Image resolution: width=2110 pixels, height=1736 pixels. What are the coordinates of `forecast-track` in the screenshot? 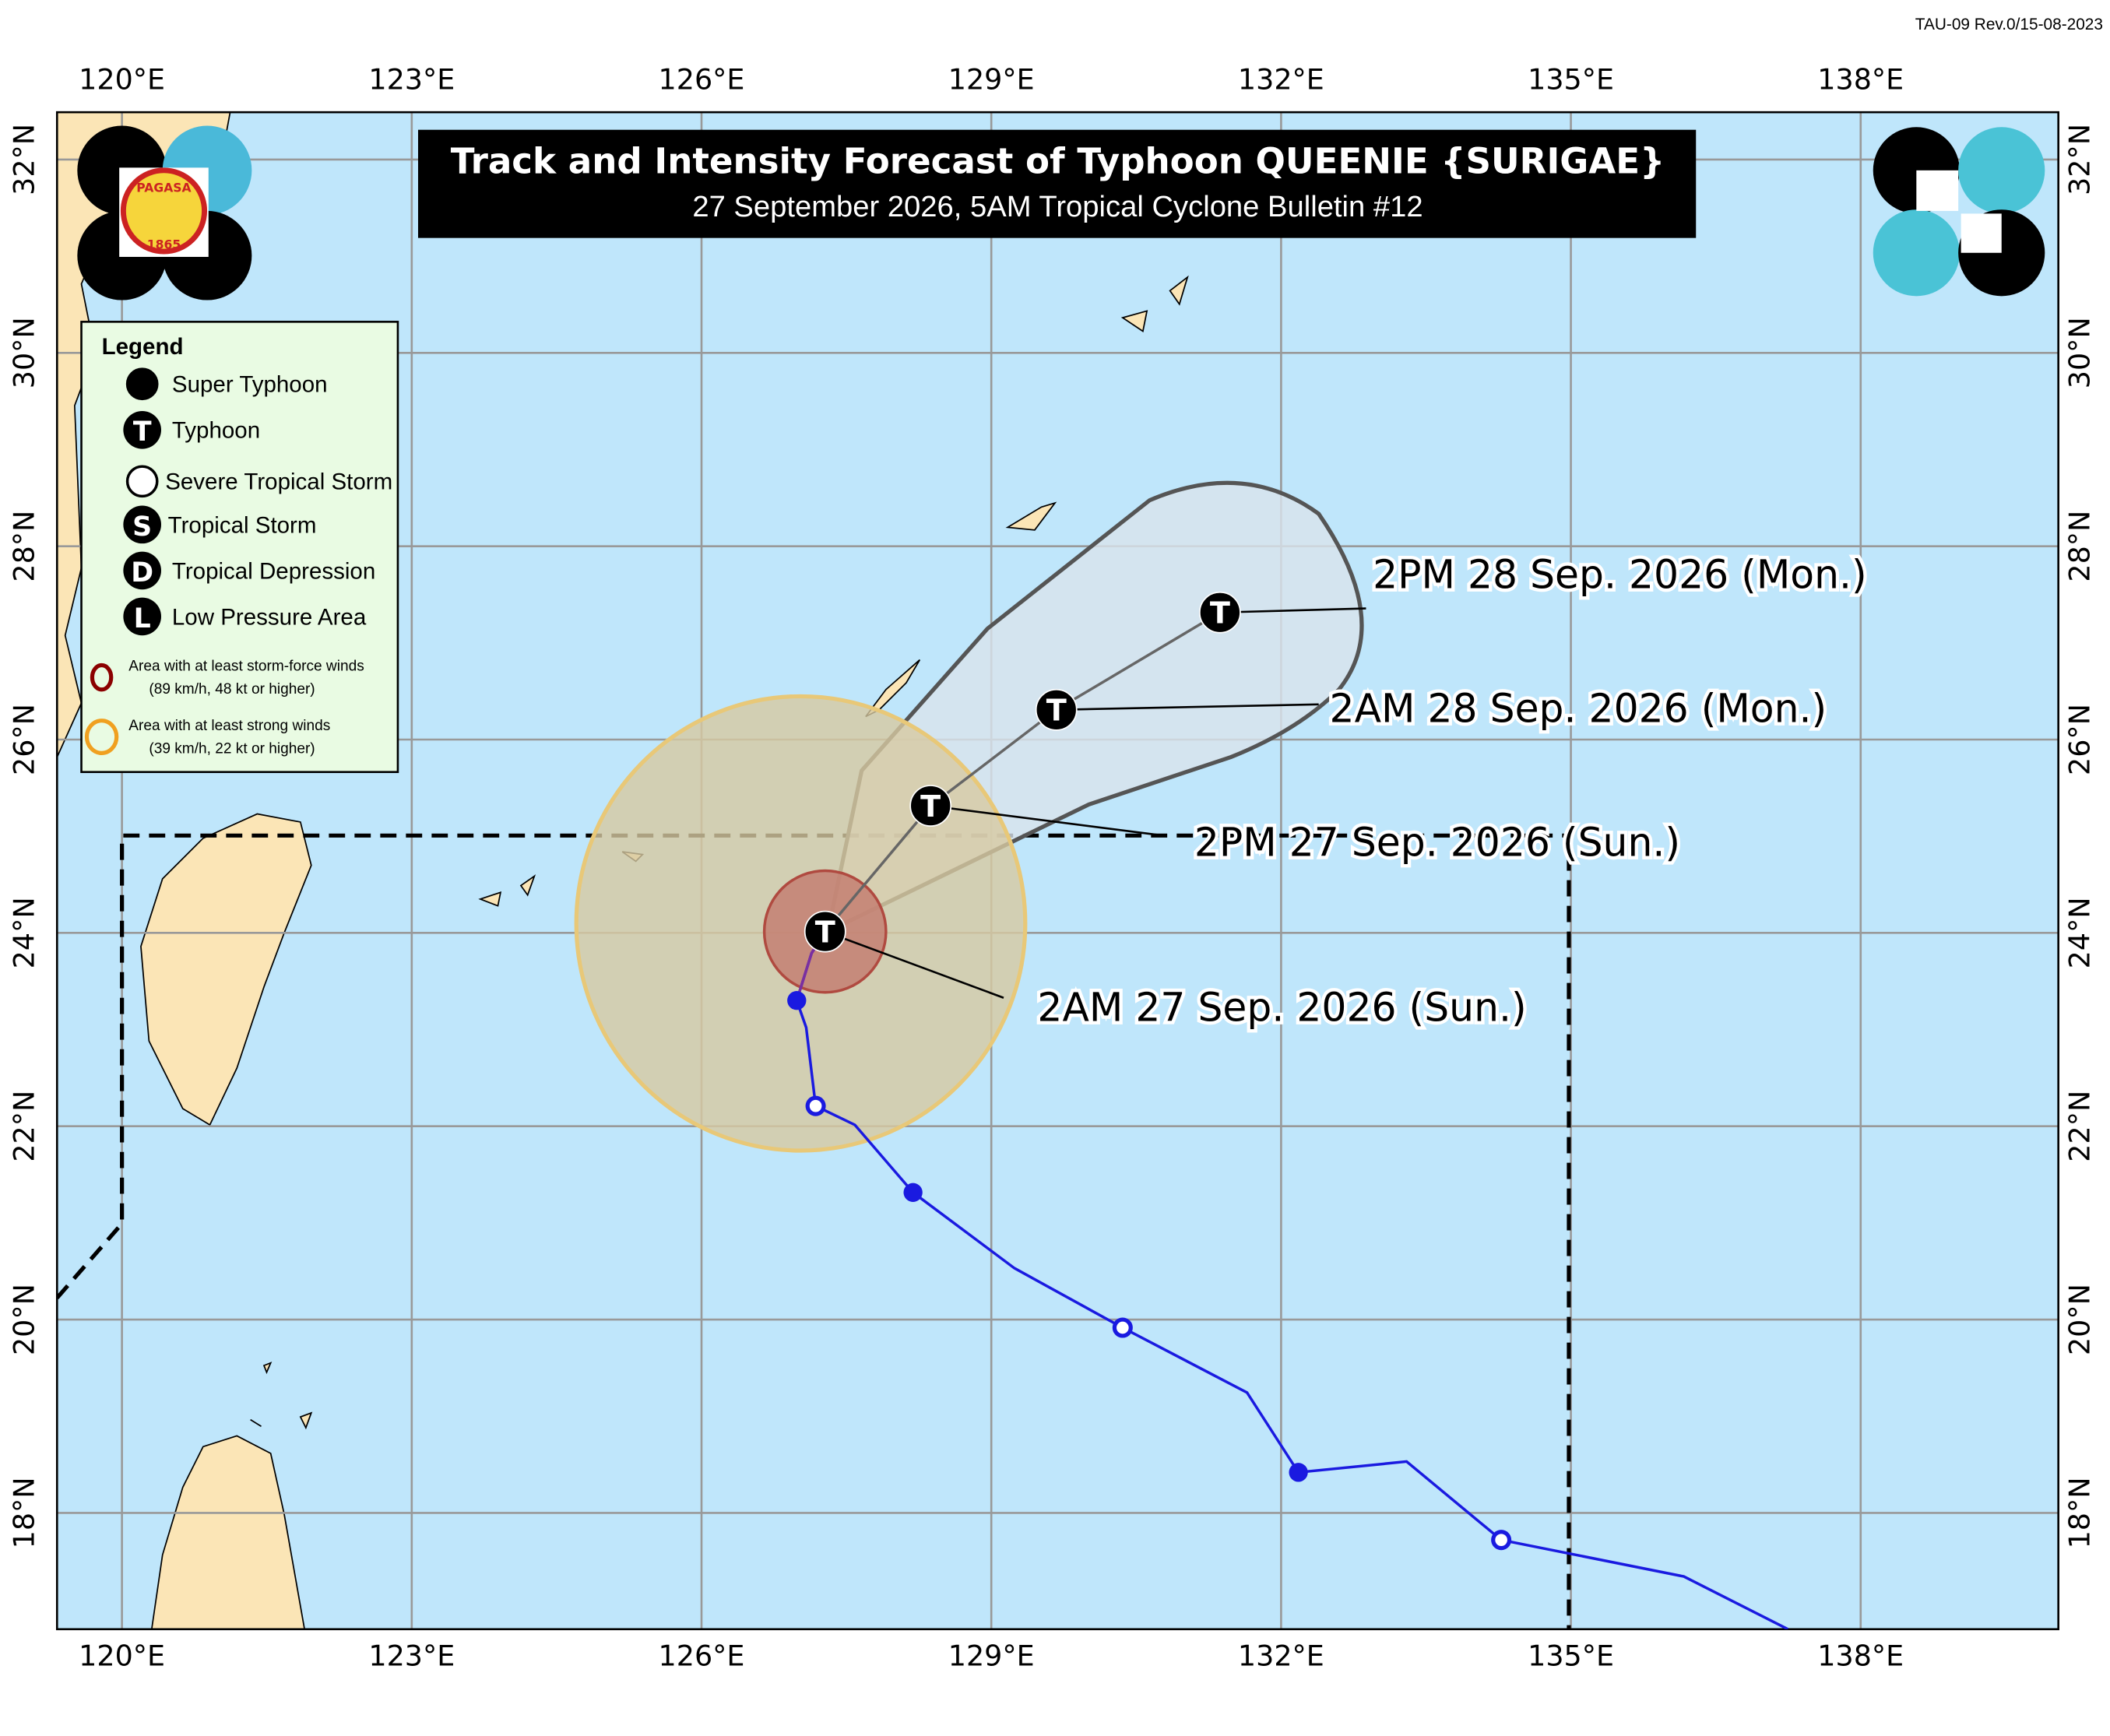 It's located at (1022, 772).